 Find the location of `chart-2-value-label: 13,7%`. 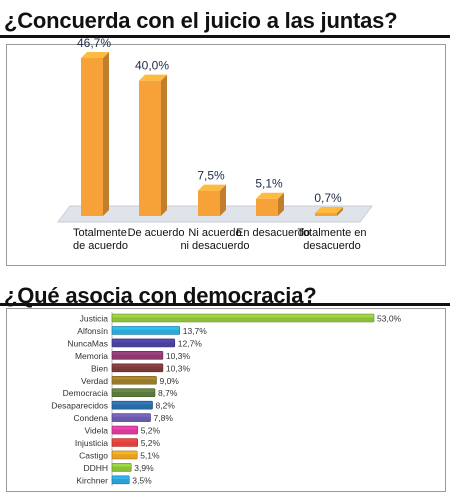

chart-2-value-label: 13,7% is located at coordinates (195, 331).